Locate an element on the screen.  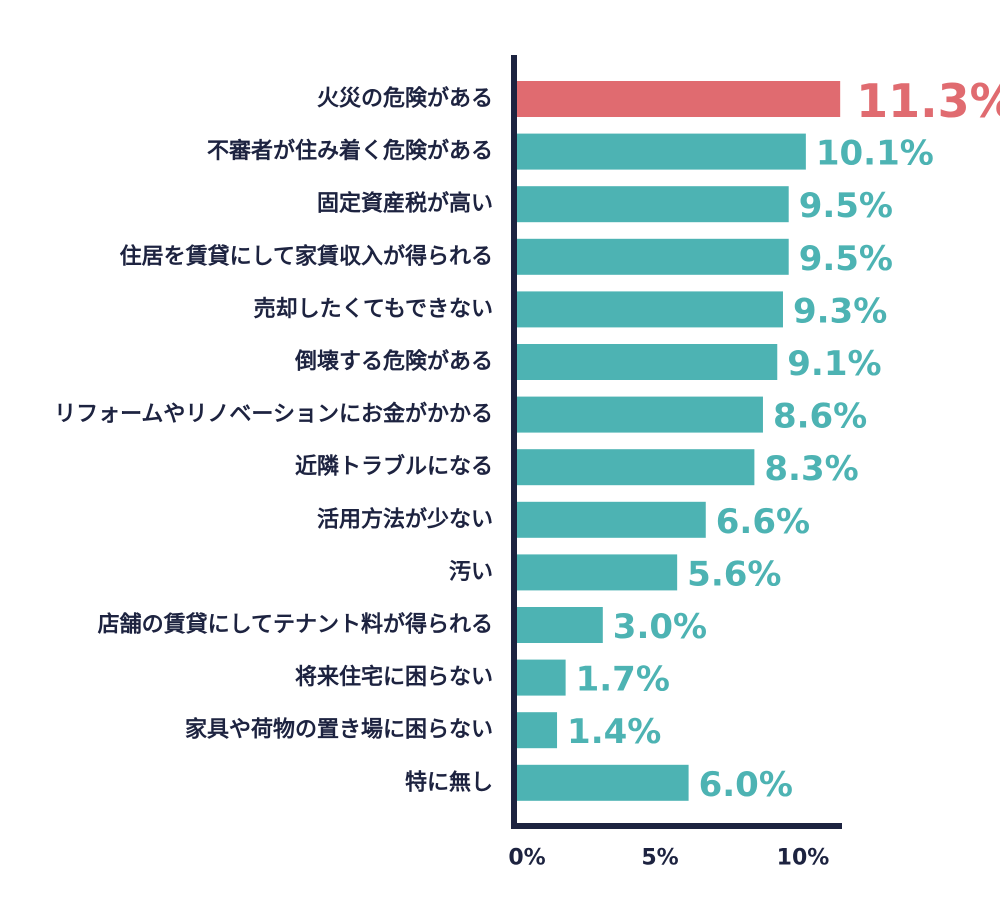
value-label-12: 1.4% is located at coordinates (614, 732).